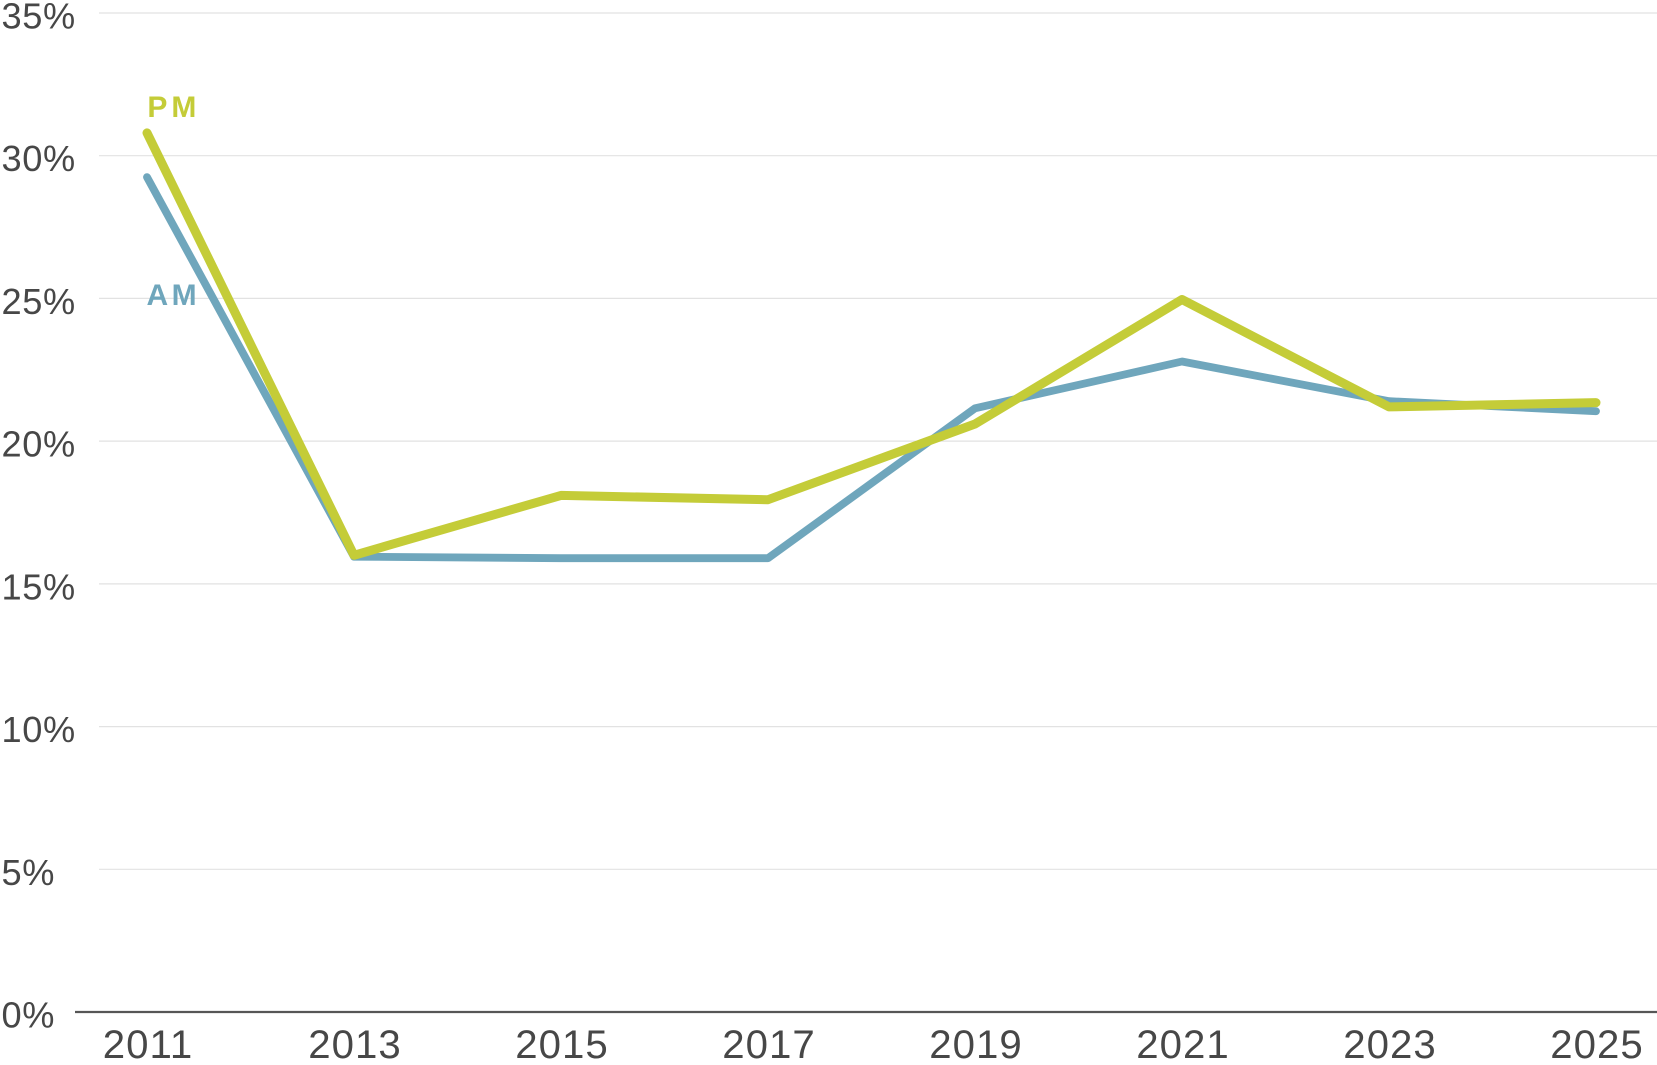  Describe the element at coordinates (39, 158) in the screenshot. I see `svg-text: 30%` at that location.